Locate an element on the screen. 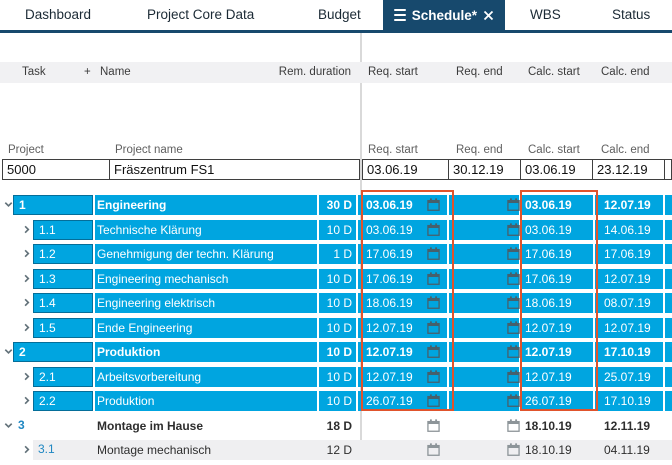  task-number-cell: 2.1 is located at coordinates (63, 376).